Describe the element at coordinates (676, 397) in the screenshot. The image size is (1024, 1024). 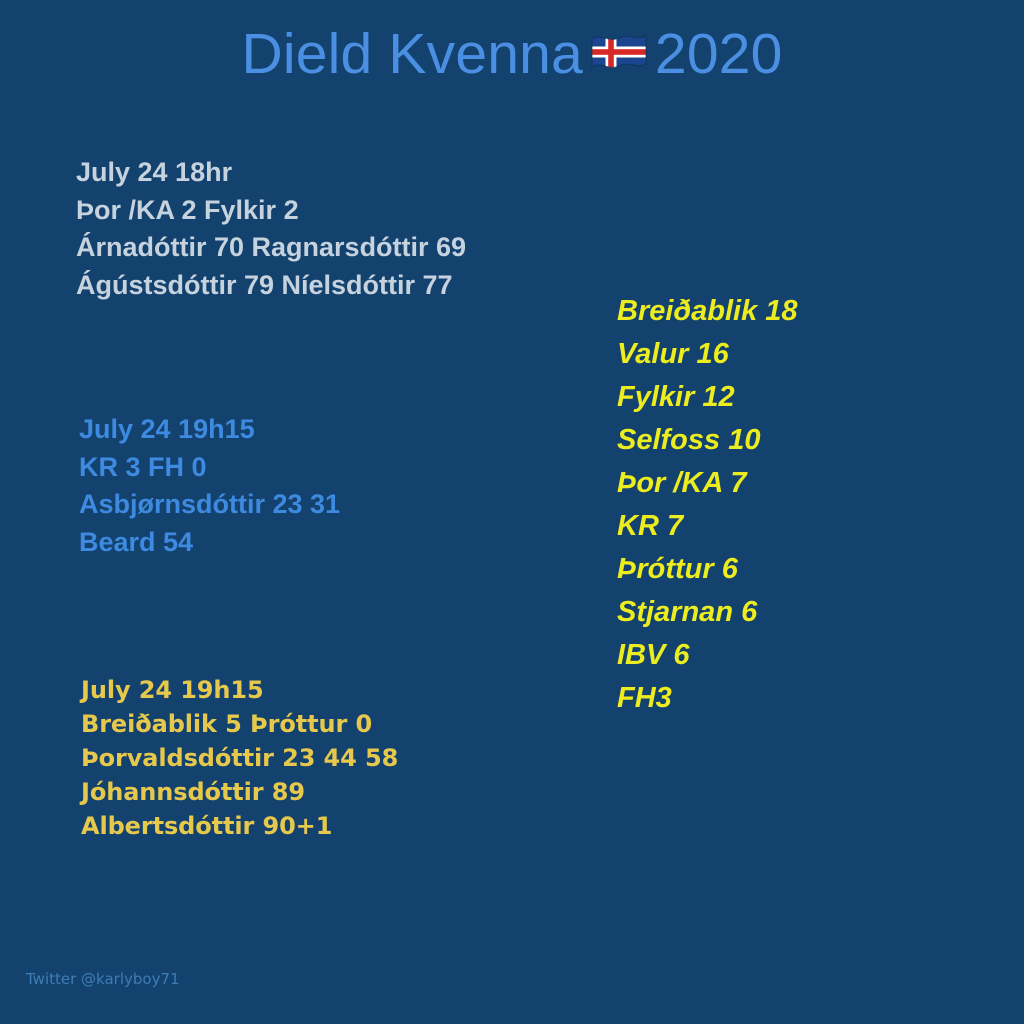
I see `standings-row: Fylkir 12` at that location.